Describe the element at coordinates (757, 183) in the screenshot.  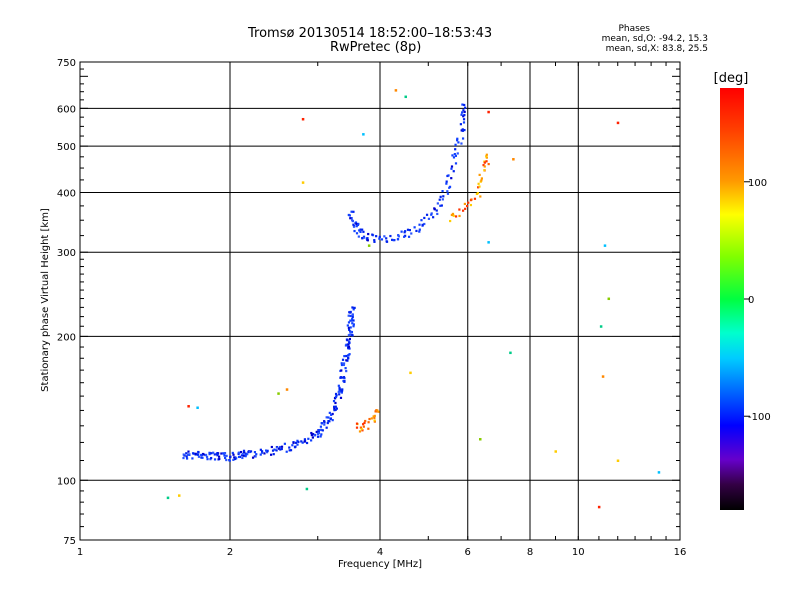
I see `colorbar-tick-label: 100` at that location.